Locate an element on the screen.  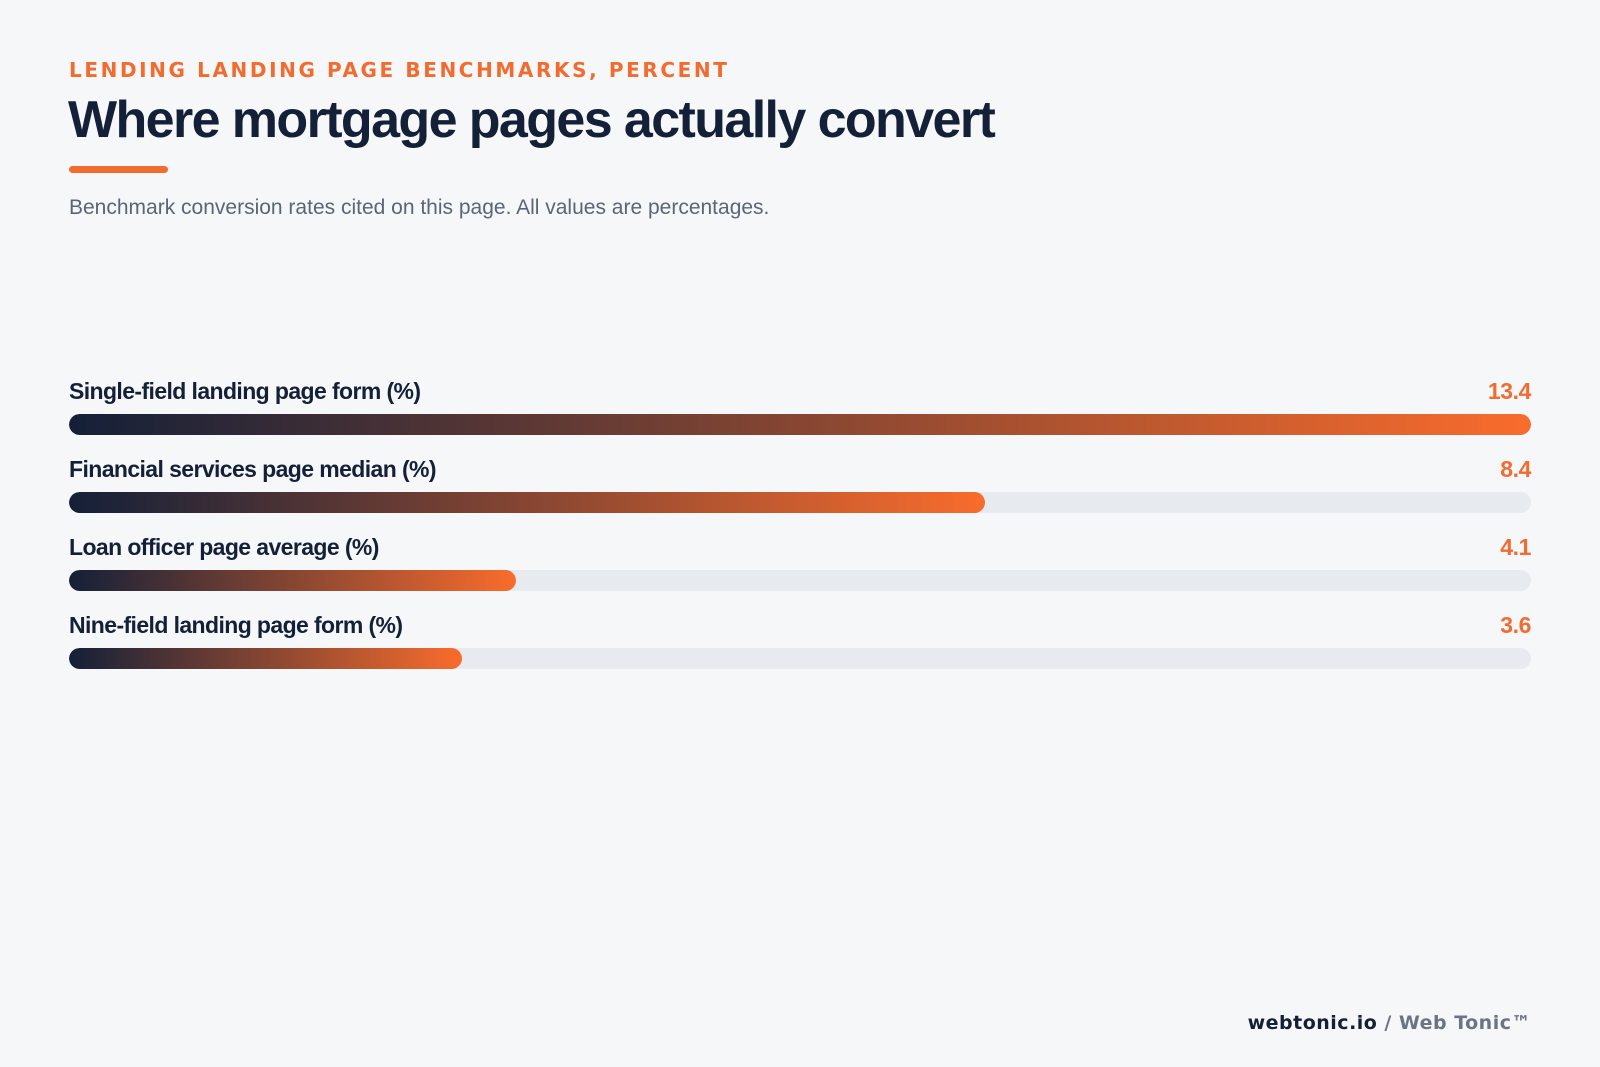
footer-brand: Web Tonic™ is located at coordinates (1464, 1023).